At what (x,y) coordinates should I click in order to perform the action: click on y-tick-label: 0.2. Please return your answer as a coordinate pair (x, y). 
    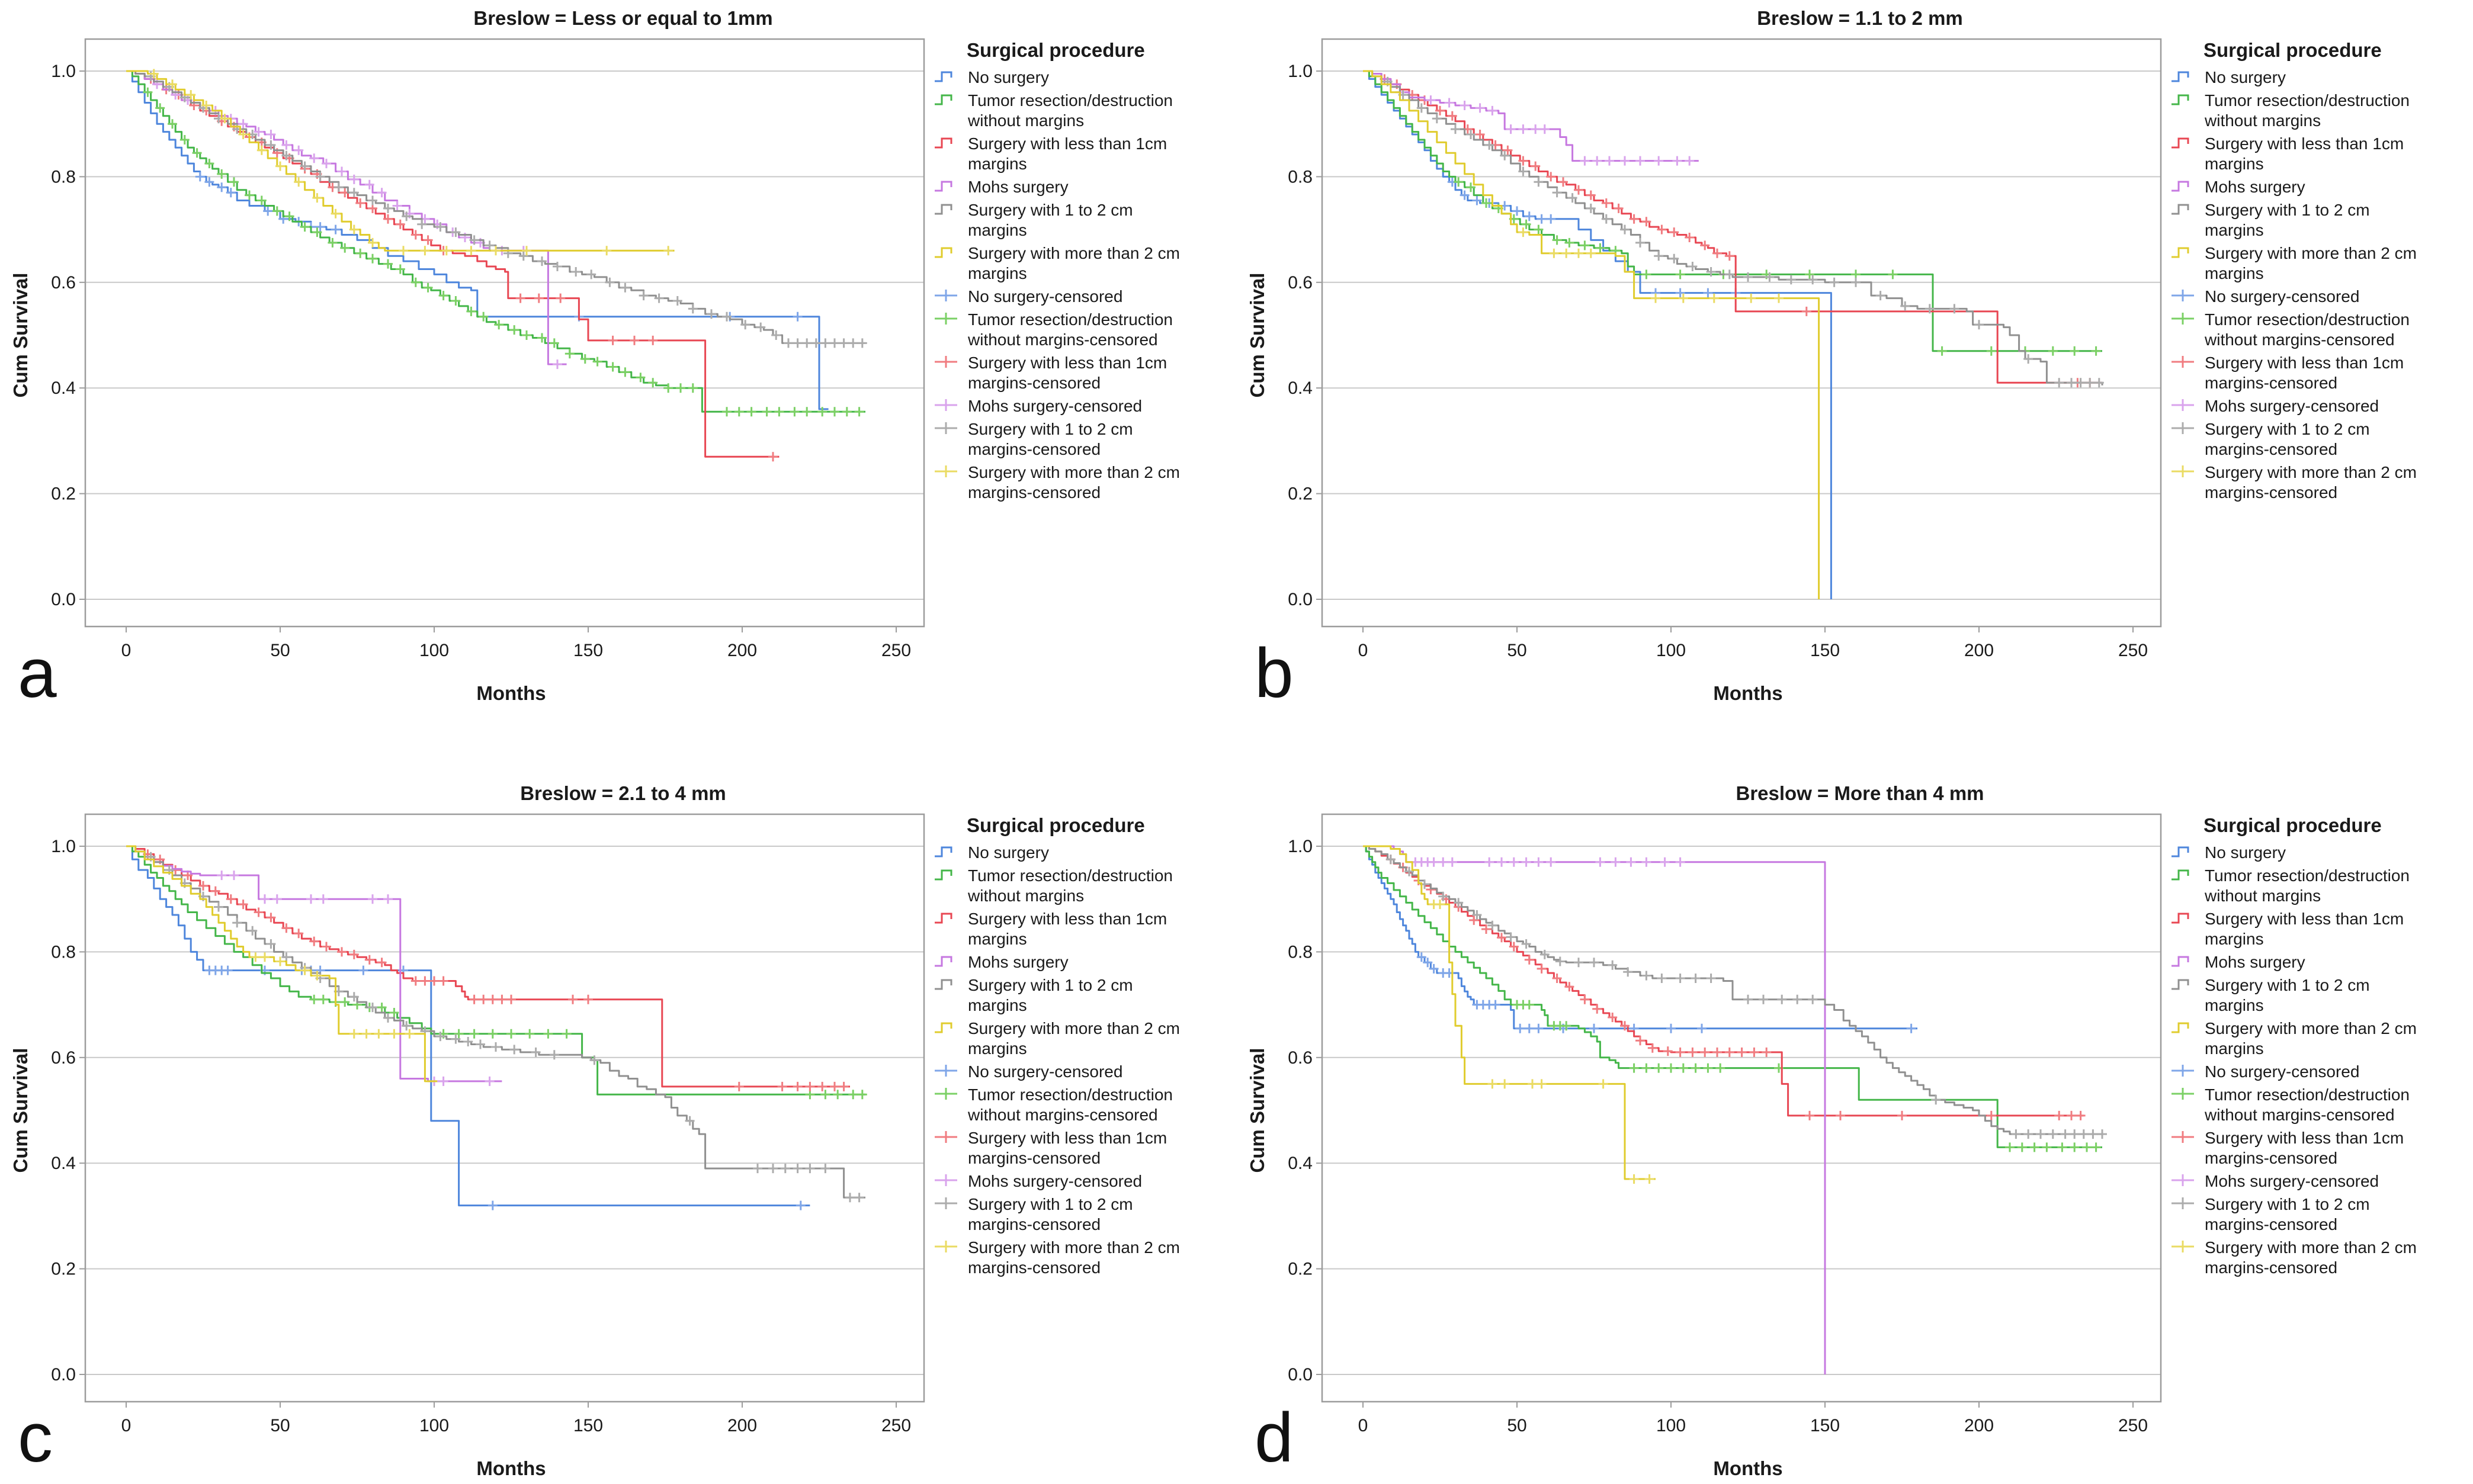
    Looking at the image, I should click on (1300, 1269).